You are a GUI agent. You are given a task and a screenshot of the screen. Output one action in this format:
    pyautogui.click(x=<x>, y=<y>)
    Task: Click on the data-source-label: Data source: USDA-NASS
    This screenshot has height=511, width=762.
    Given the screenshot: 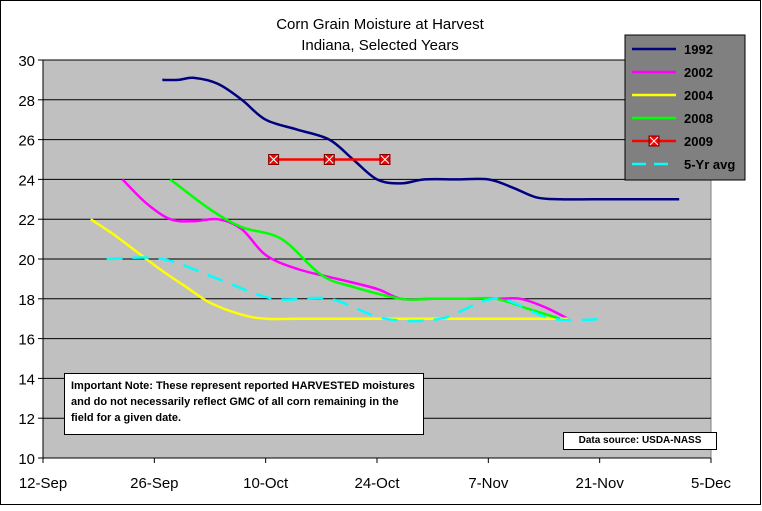 What is the action you would take?
    pyautogui.click(x=640, y=441)
    